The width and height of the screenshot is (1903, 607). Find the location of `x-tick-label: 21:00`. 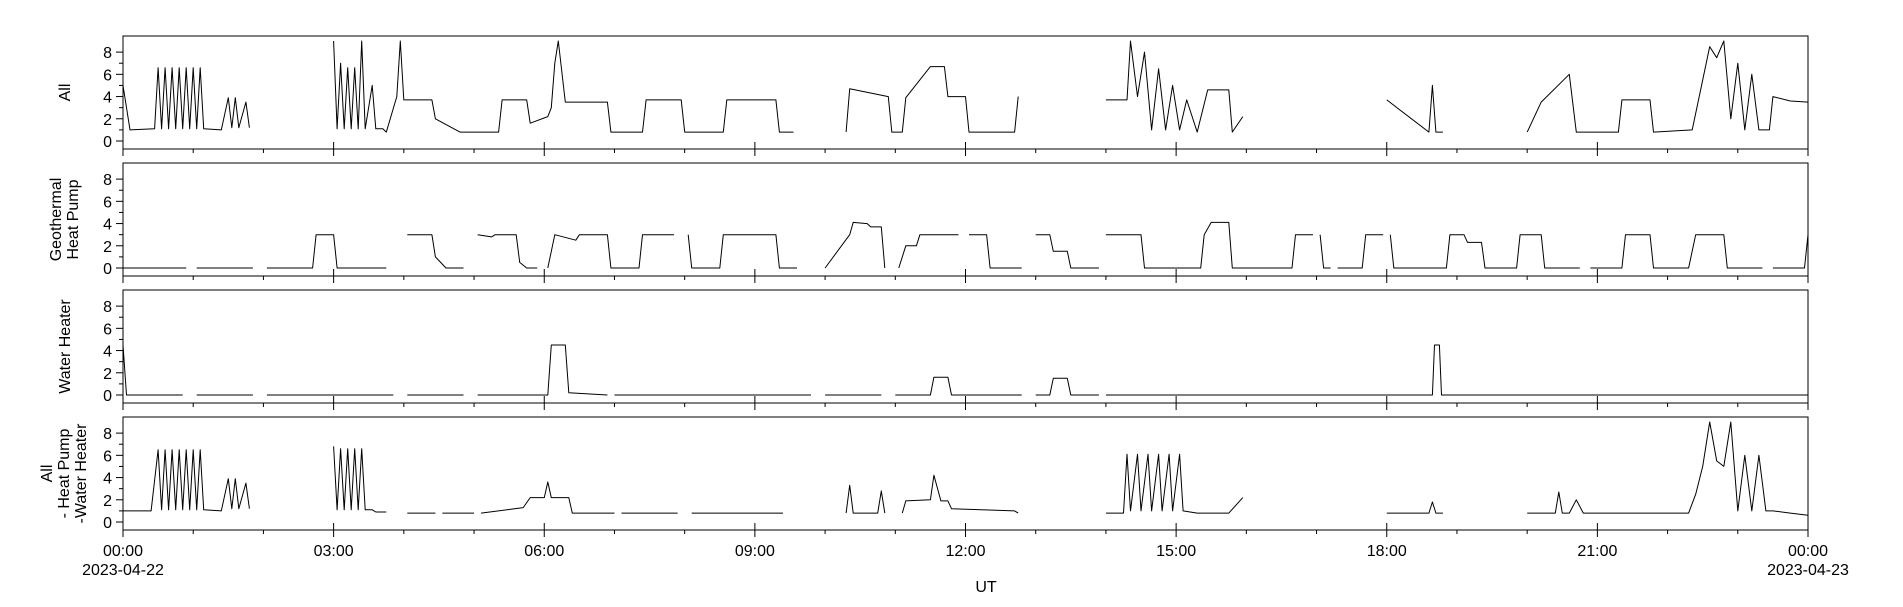

x-tick-label: 21:00 is located at coordinates (1597, 551).